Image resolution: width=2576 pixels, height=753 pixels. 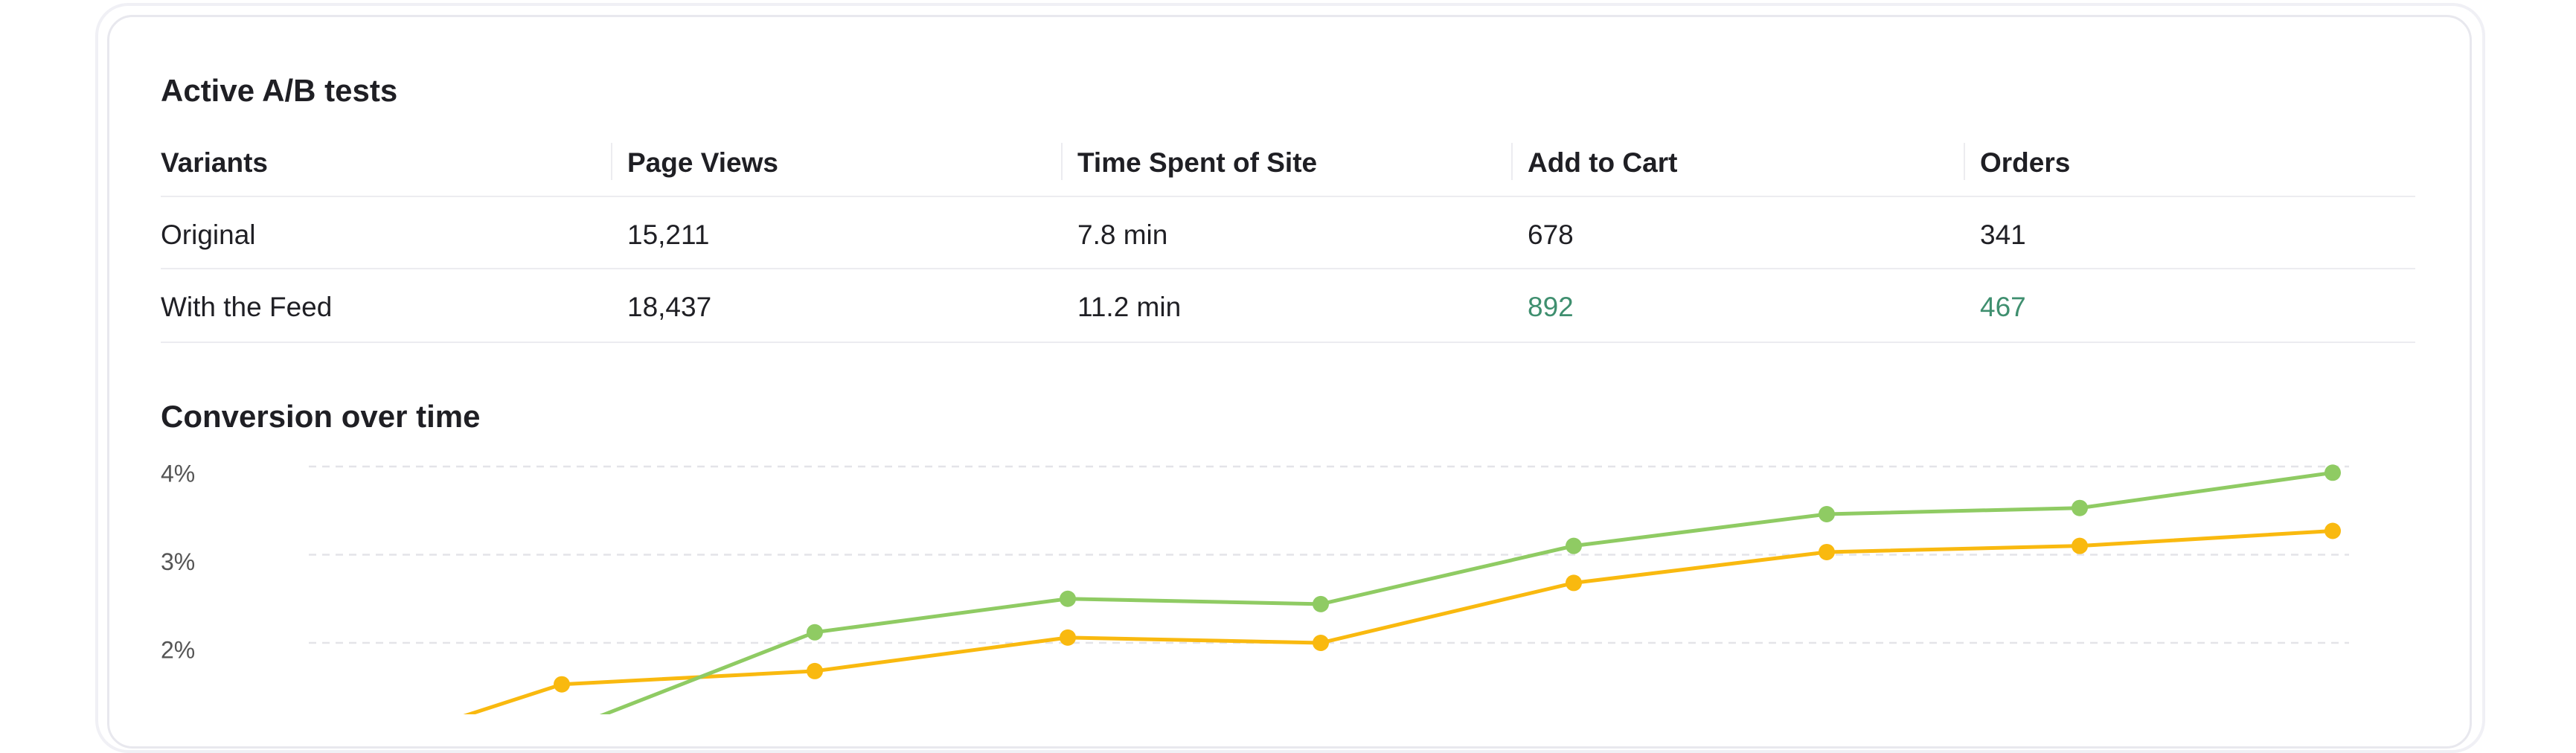 I want to click on table-cell: 15,211, so click(x=668, y=235).